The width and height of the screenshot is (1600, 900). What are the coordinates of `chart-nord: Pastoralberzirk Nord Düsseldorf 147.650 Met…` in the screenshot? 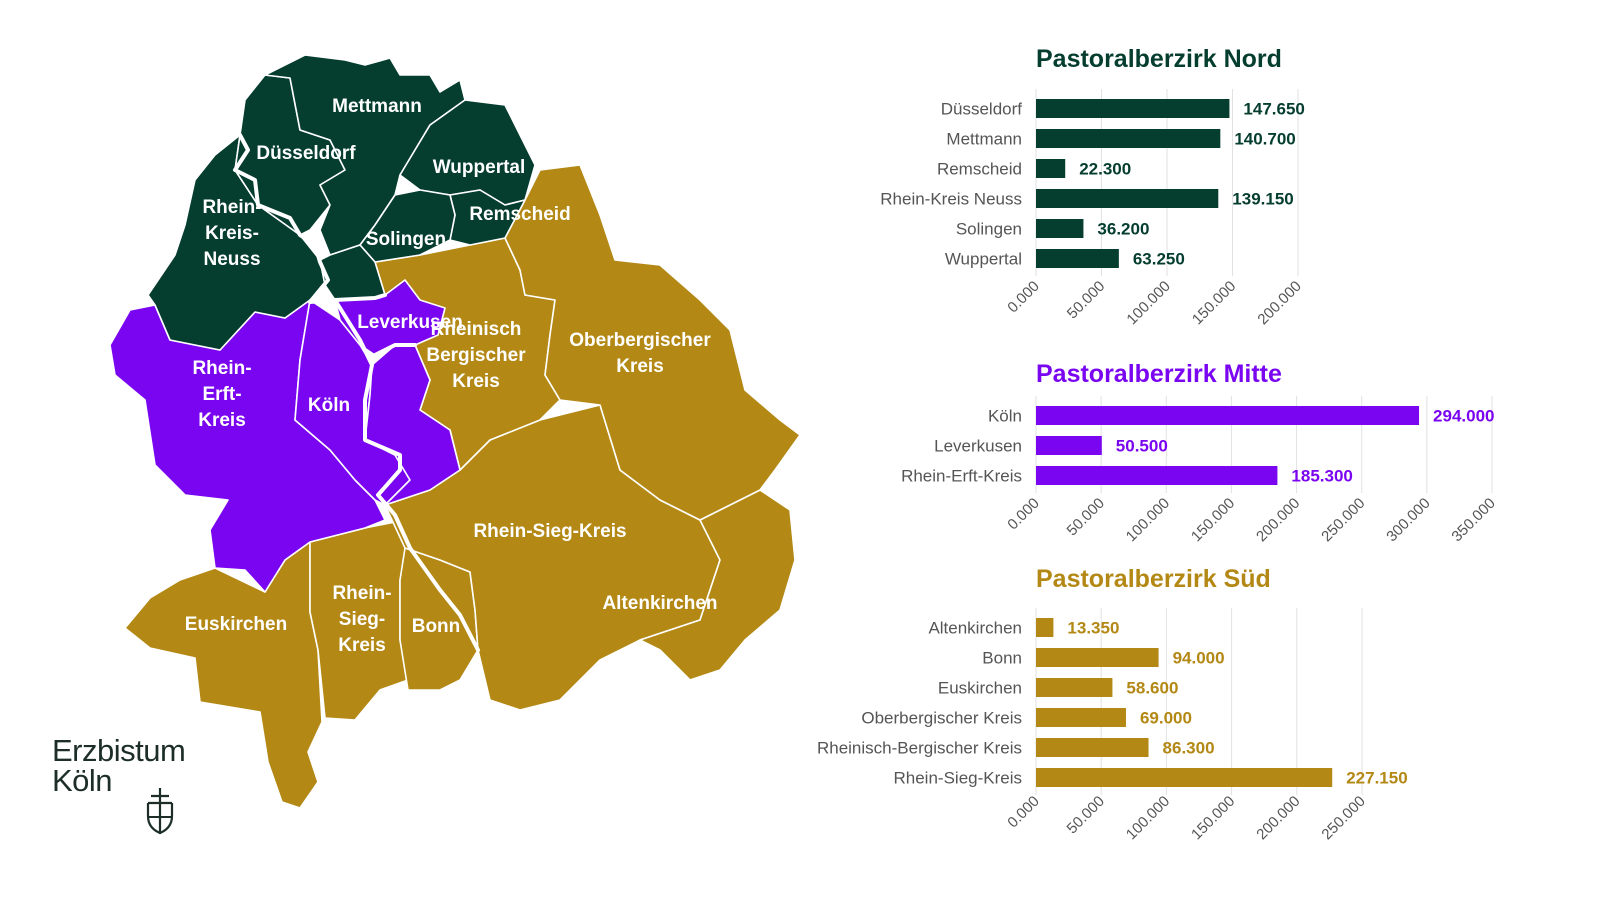 It's located at (1092, 186).